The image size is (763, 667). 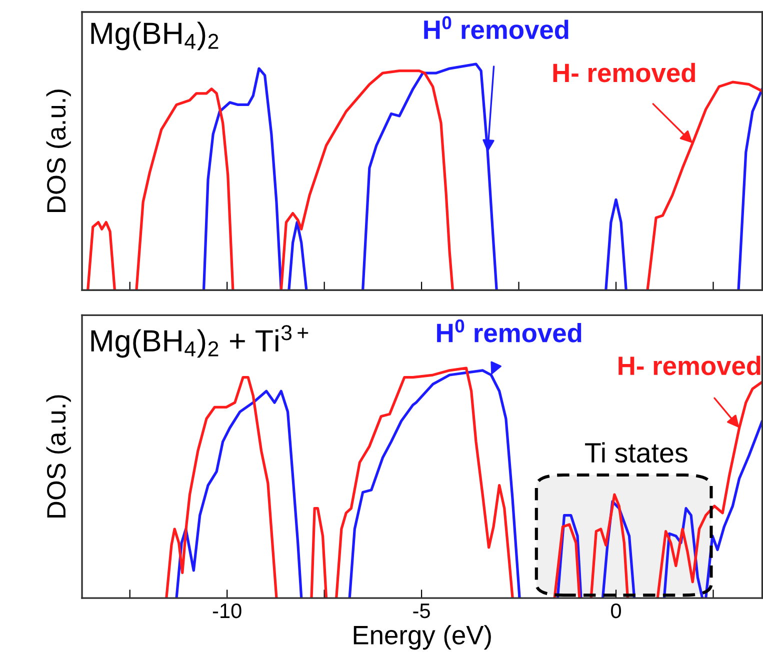 I want to click on x-axis-title: Energy (eV), so click(x=422, y=637).